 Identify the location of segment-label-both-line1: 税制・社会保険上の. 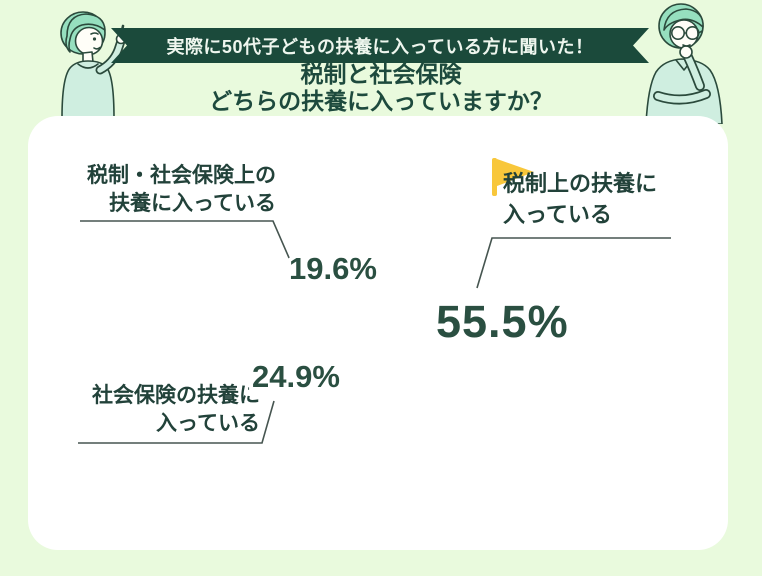
(181, 175).